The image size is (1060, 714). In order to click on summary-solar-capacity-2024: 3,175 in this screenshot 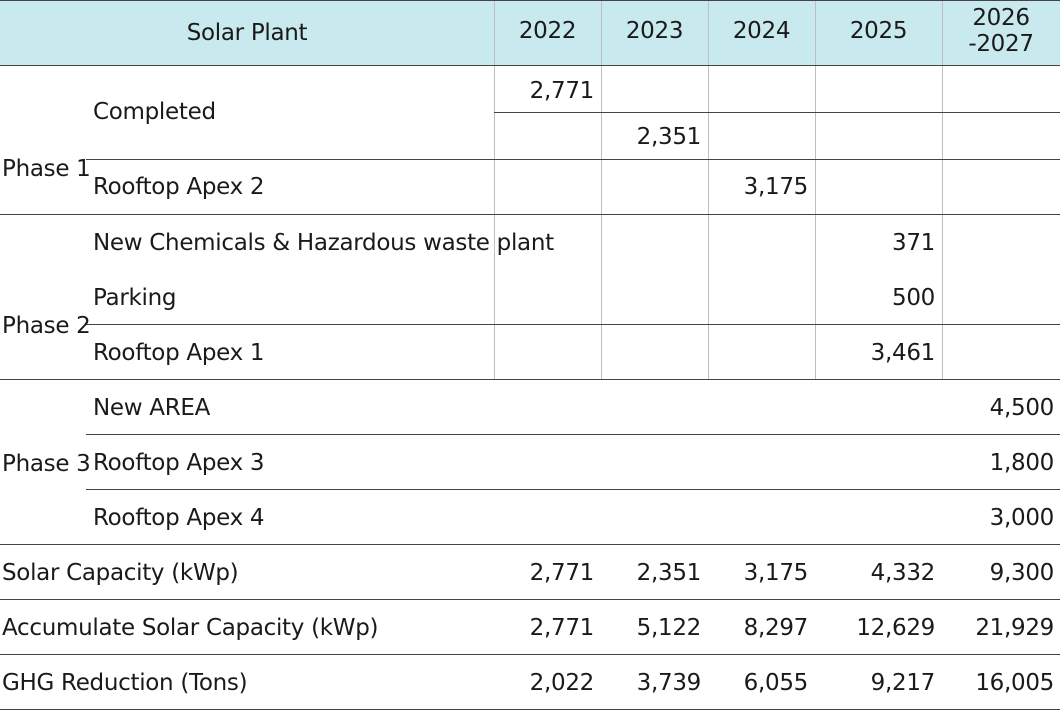, I will do `click(776, 573)`.